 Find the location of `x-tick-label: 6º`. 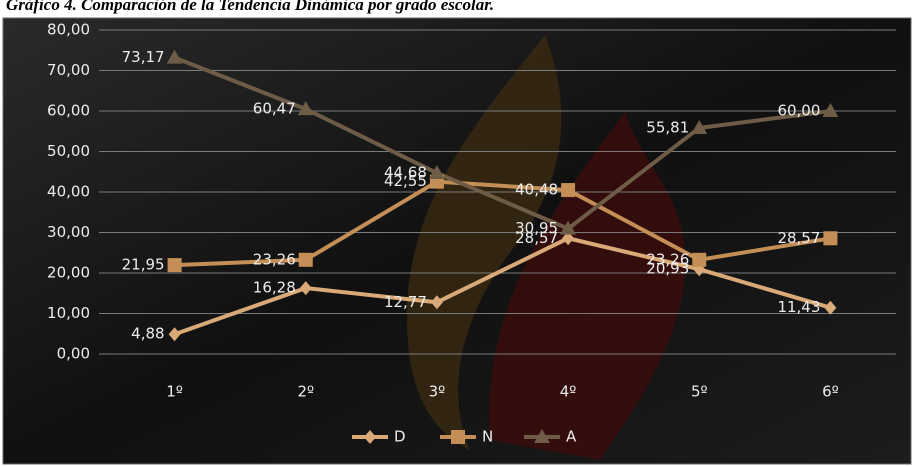

x-tick-label: 6º is located at coordinates (830, 392).